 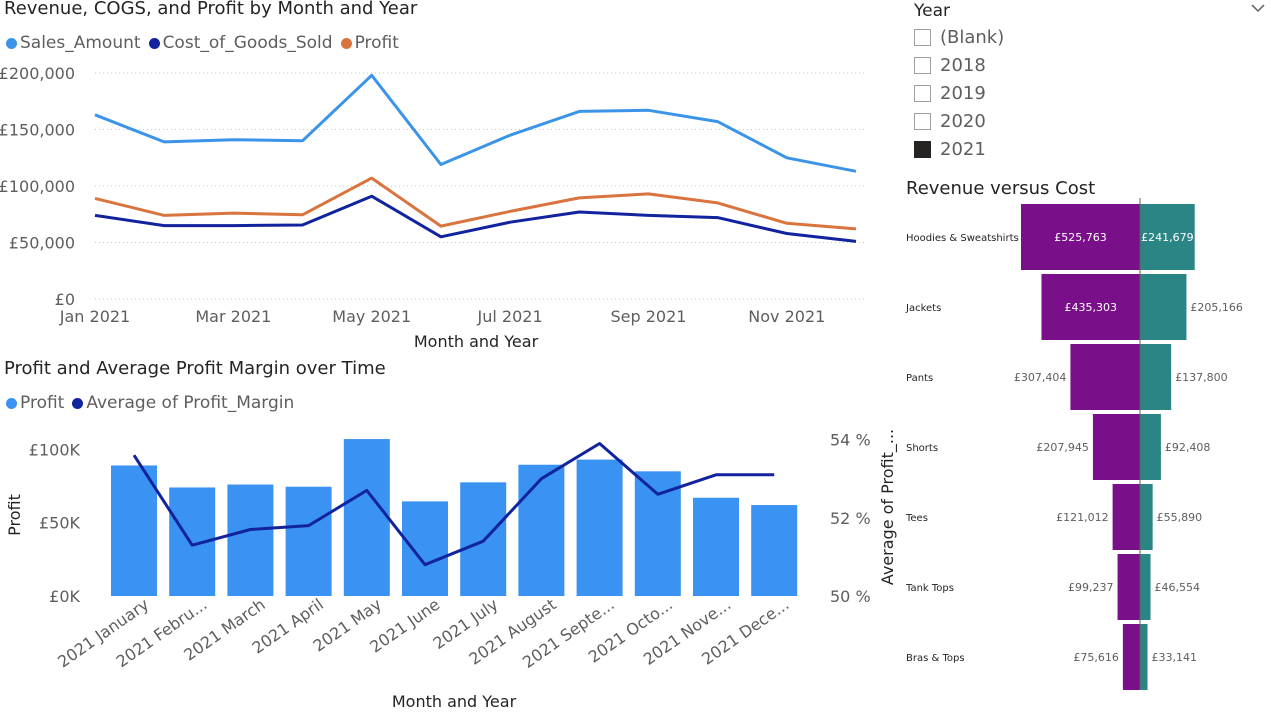 What do you see at coordinates (1001, 188) in the screenshot?
I see `revenue-cost-title: Revenue versus Cost` at bounding box center [1001, 188].